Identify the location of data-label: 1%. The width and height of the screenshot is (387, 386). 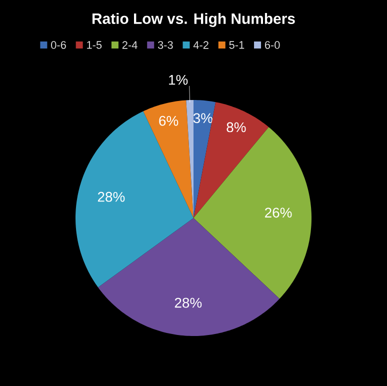
(178, 79).